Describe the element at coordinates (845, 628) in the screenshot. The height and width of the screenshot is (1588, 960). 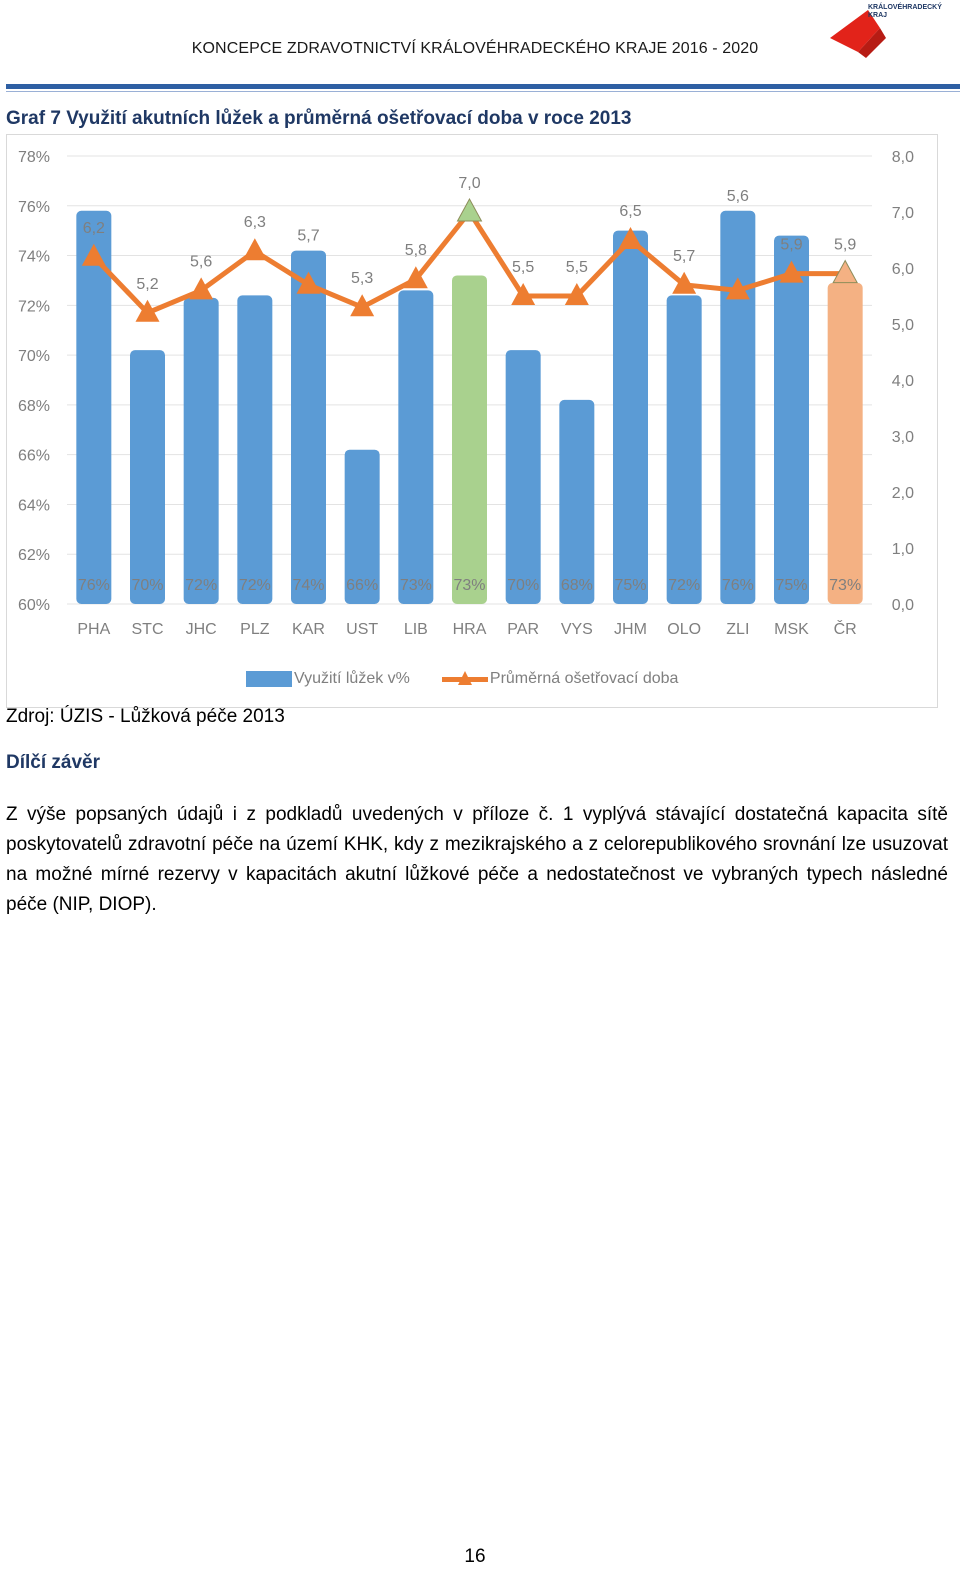
I see `x-tick-label: ČR` at that location.